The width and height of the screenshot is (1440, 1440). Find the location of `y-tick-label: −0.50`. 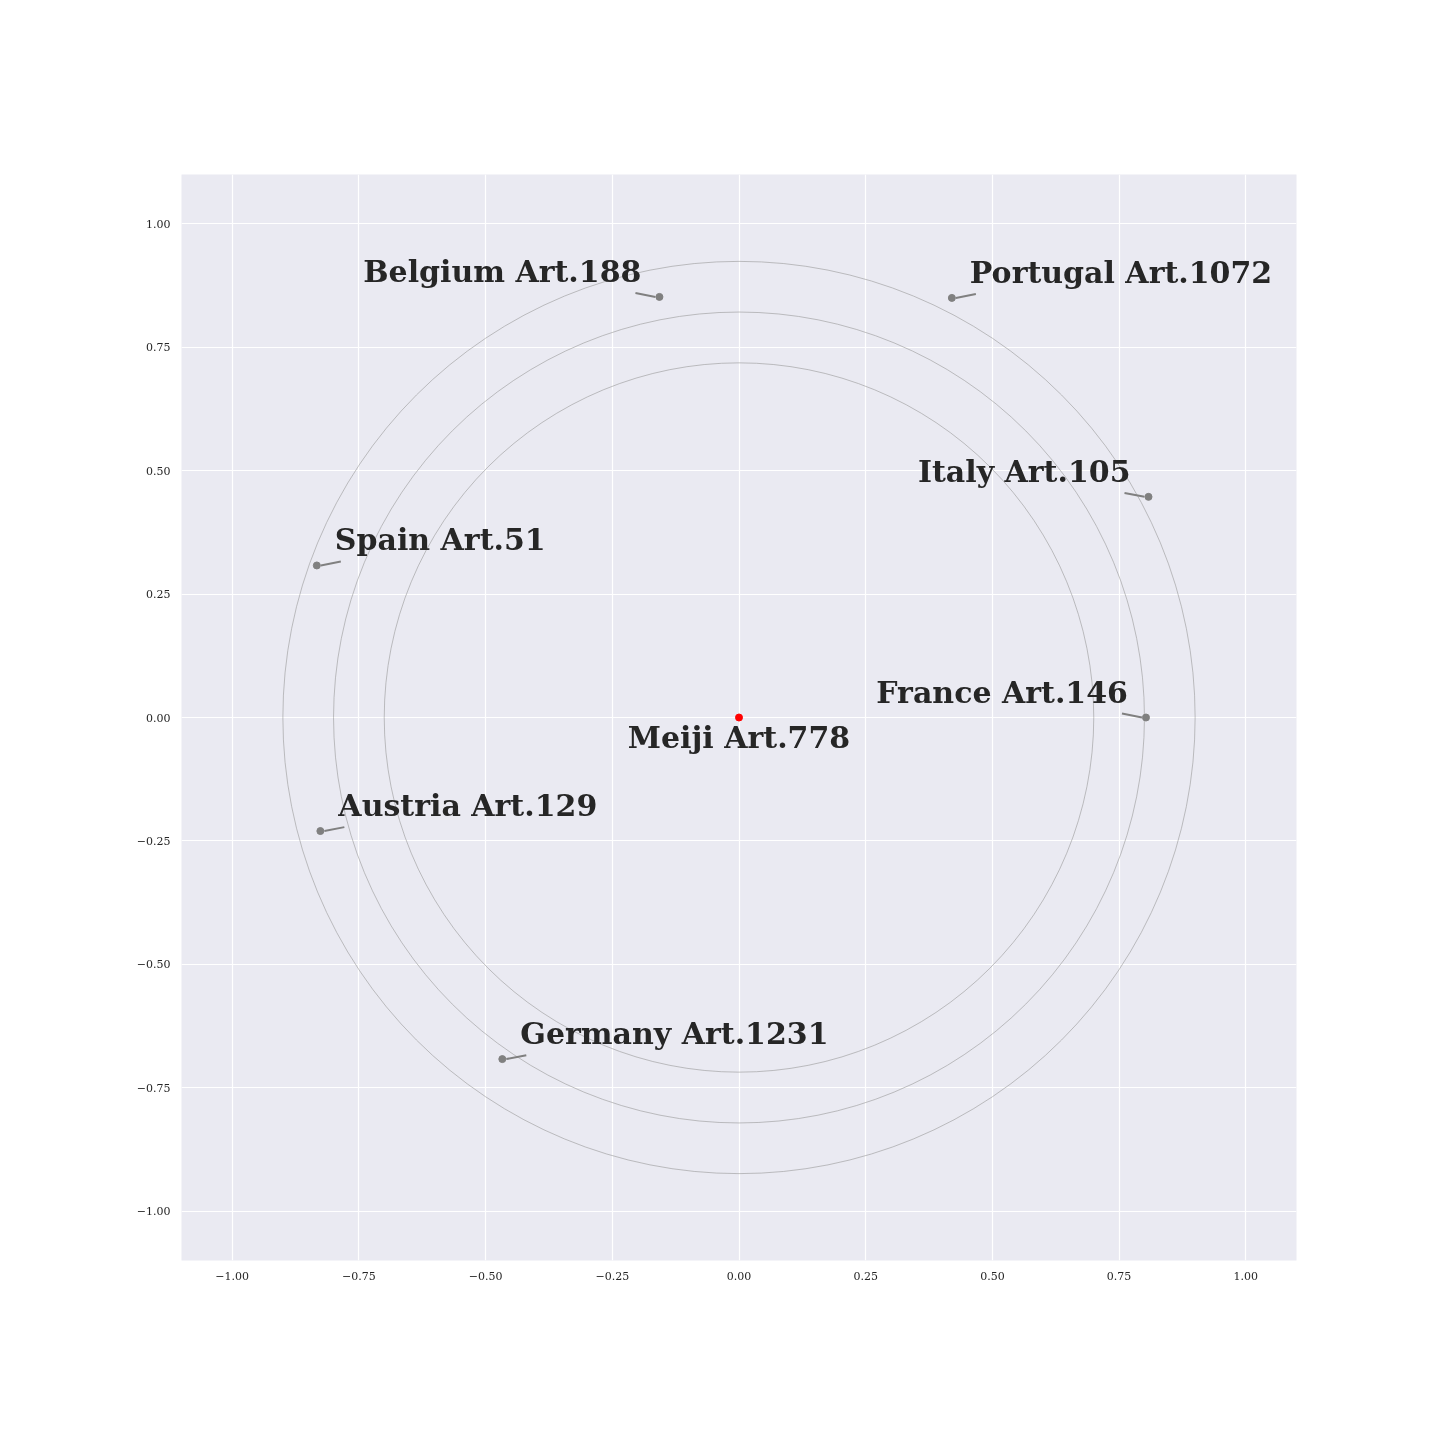

y-tick-label: −0.50 is located at coordinates (153, 965).